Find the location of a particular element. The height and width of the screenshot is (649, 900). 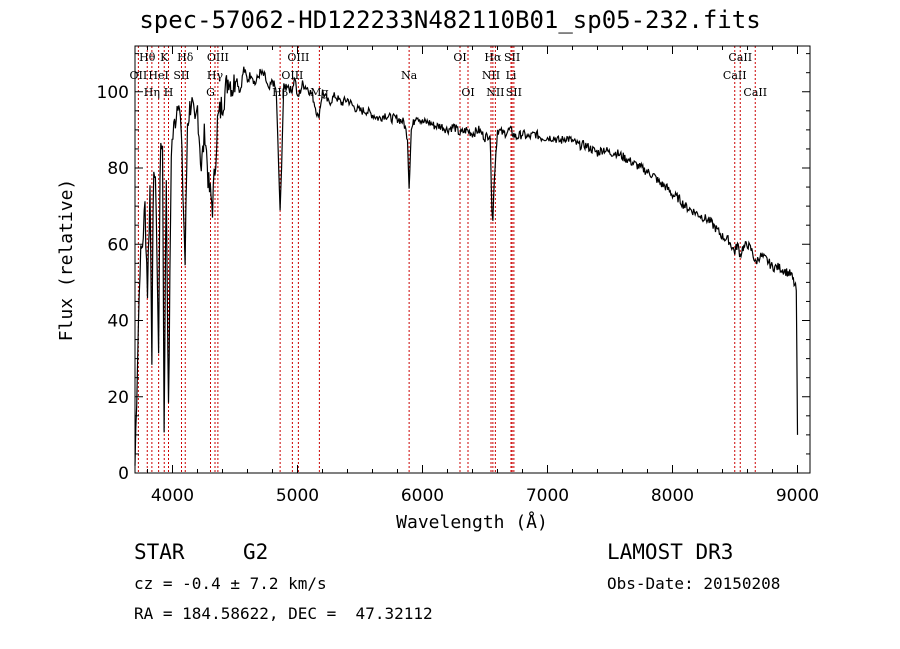

y-tick-label: 0 is located at coordinates (123, 474).